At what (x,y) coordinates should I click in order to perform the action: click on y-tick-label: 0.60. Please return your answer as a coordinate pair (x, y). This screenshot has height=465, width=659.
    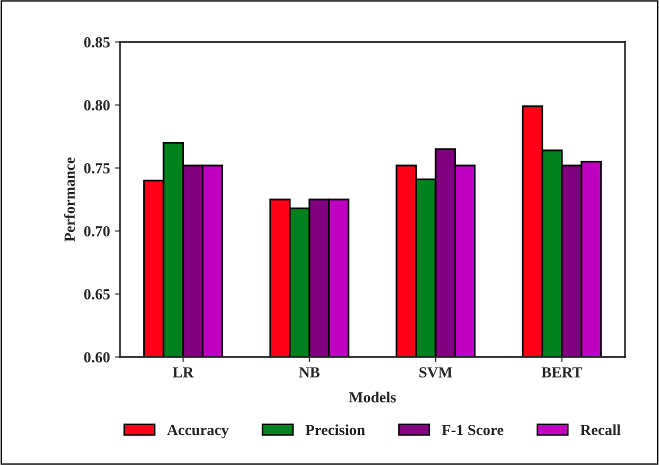
    Looking at the image, I should click on (97, 357).